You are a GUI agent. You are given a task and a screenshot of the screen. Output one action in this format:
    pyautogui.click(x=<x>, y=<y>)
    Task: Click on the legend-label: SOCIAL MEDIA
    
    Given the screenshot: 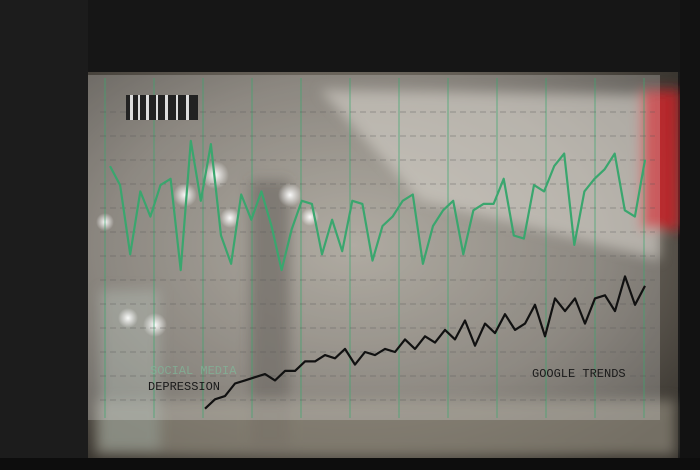 What is the action you would take?
    pyautogui.click(x=193, y=371)
    